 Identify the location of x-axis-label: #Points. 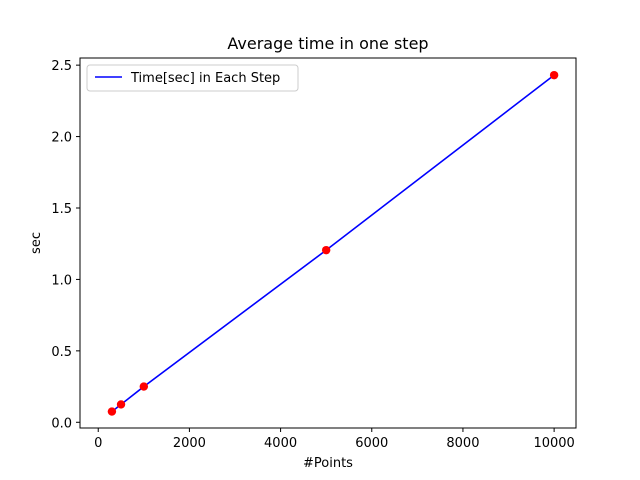
(328, 463).